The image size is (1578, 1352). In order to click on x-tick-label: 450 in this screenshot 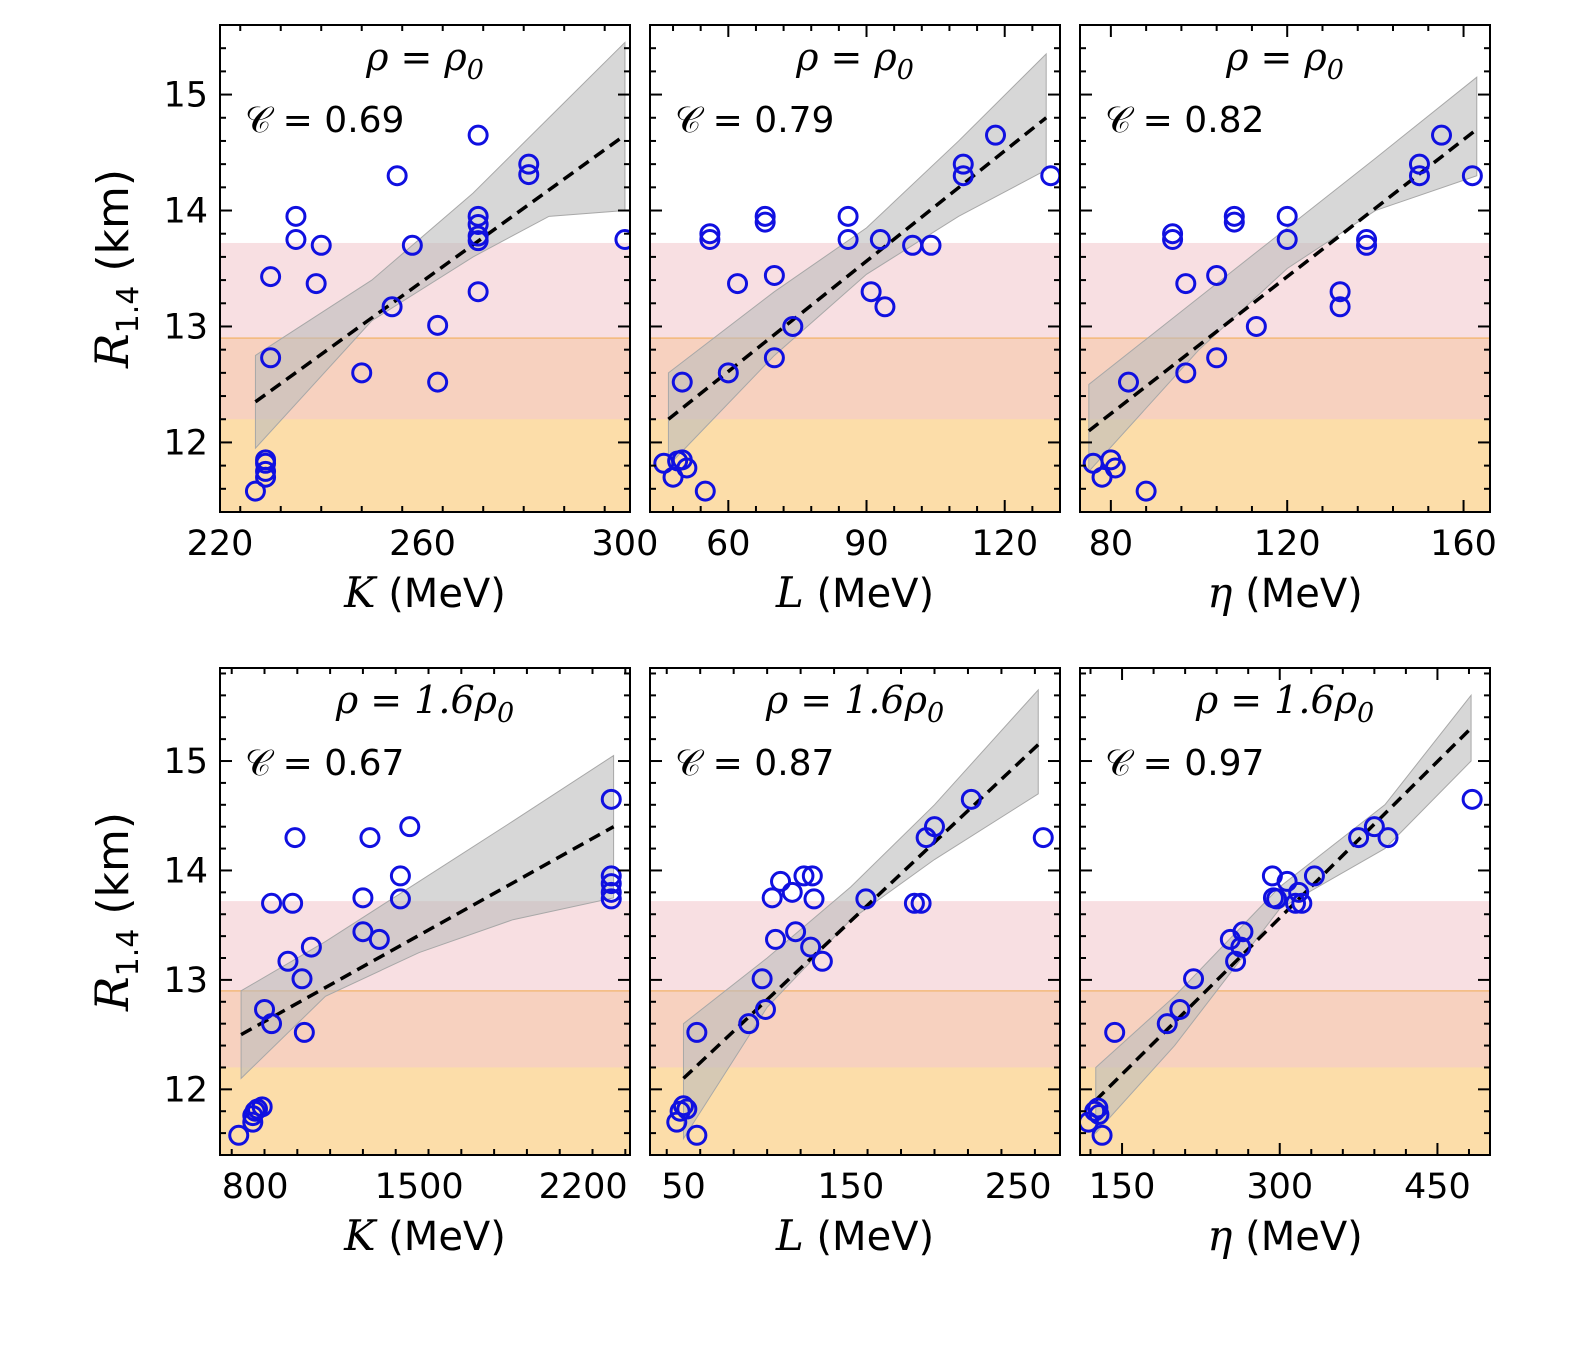, I will do `click(1437, 1187)`.